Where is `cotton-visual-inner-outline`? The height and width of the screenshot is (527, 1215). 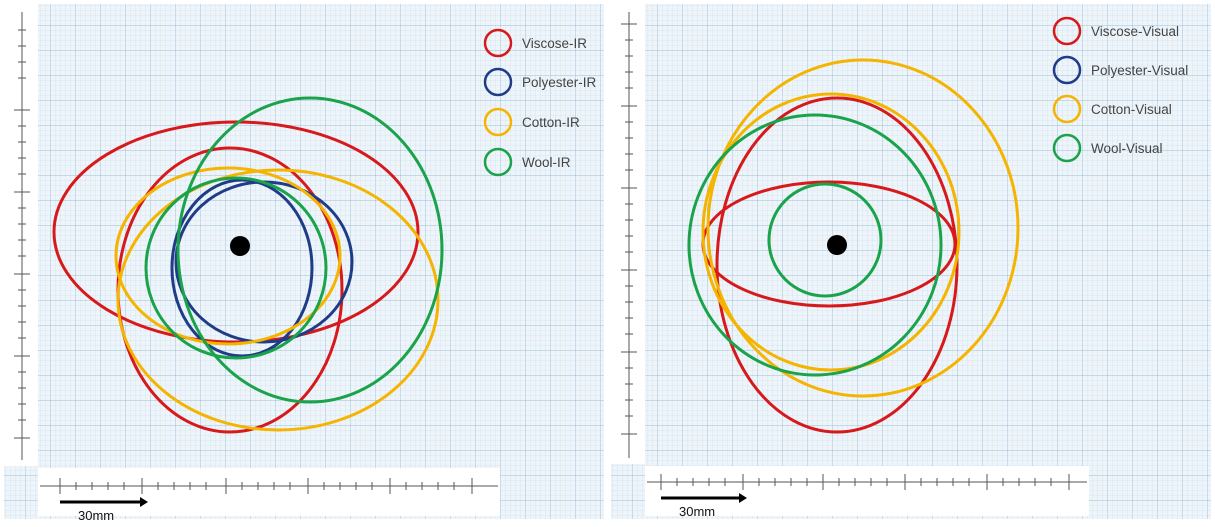
cotton-visual-inner-outline is located at coordinates (831, 232).